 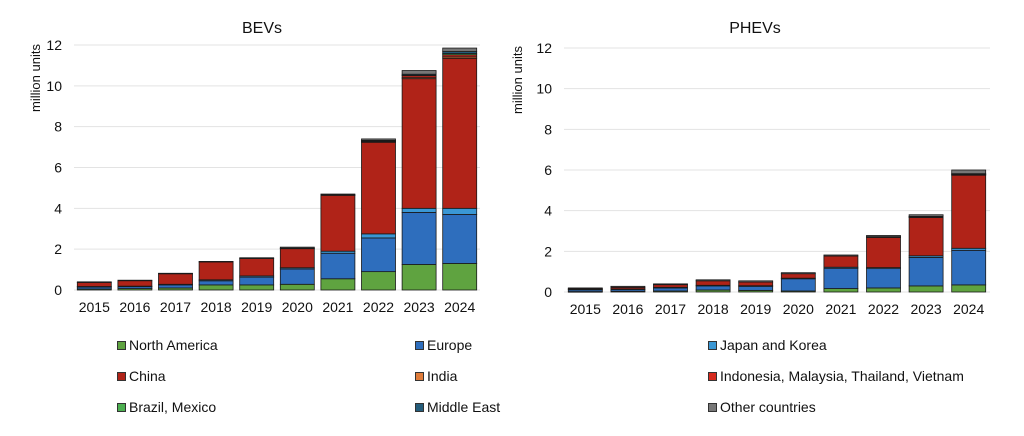 What do you see at coordinates (585, 309) in the screenshot?
I see `phev-x-tick-label: 2015` at bounding box center [585, 309].